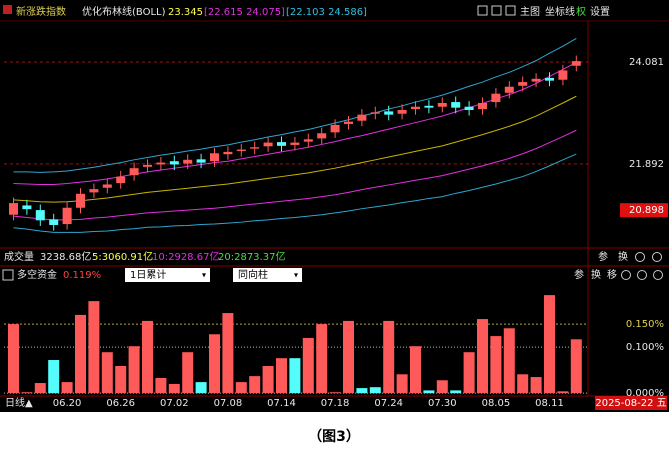  Describe the element at coordinates (185, 256) in the screenshot. I see `volume-value: 10:2928.67亿` at that location.